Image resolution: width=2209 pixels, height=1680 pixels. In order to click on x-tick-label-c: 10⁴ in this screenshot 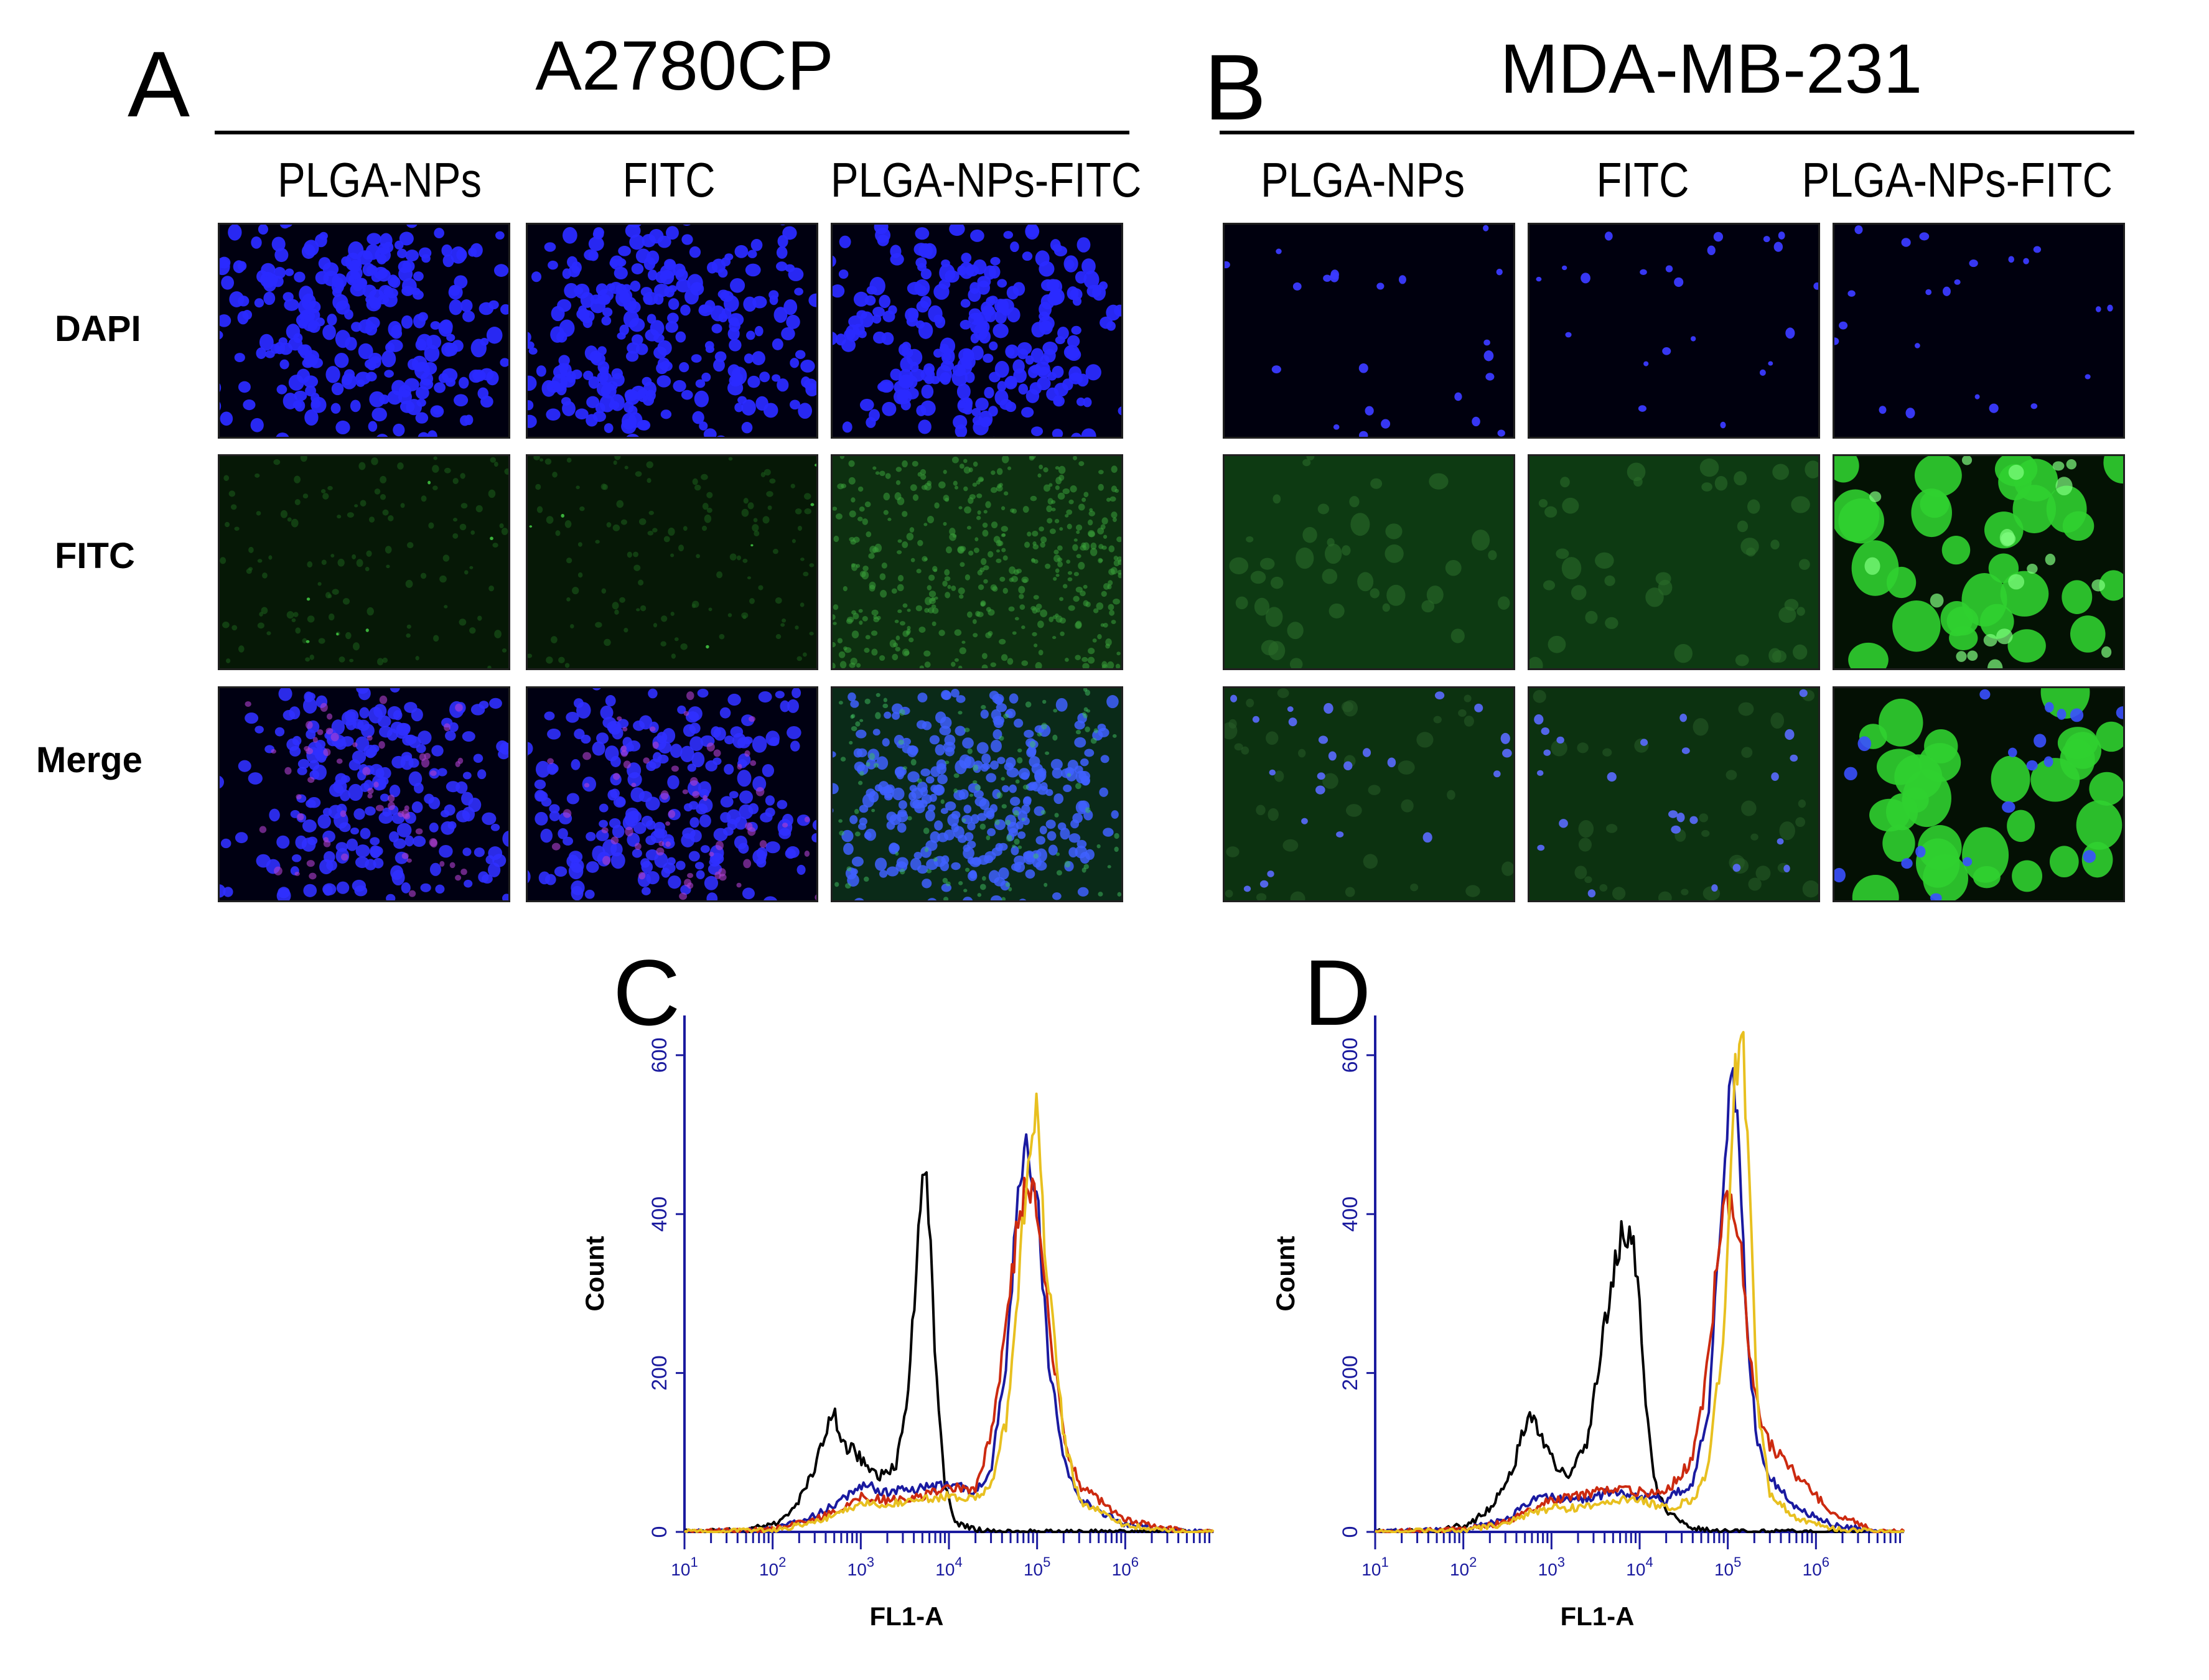, I will do `click(949, 1566)`.